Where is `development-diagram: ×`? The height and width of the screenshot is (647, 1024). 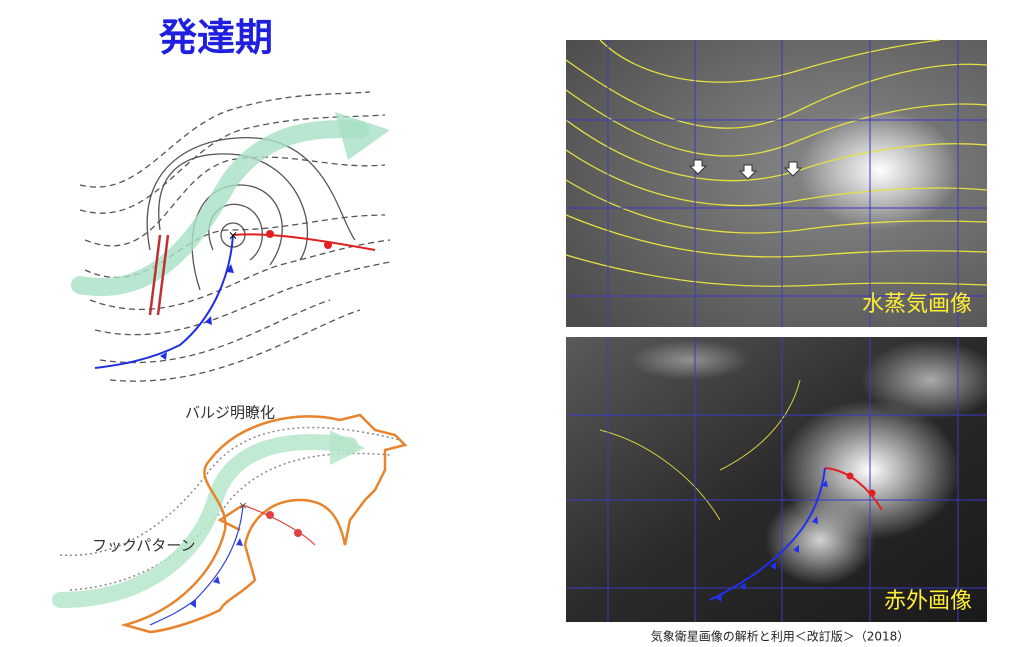
development-diagram: × is located at coordinates (231, 236).